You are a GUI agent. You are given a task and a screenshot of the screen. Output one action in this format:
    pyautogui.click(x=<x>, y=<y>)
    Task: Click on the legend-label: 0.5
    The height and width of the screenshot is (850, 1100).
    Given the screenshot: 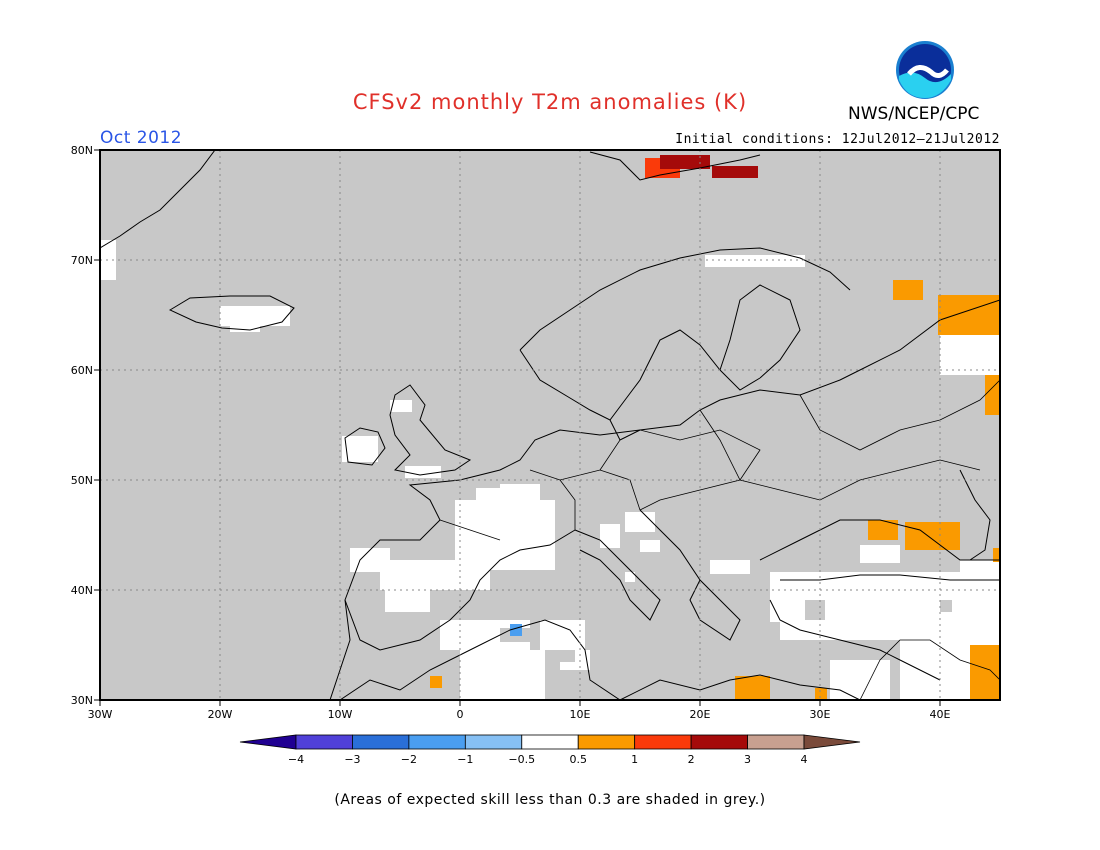 What is the action you would take?
    pyautogui.click(x=578, y=759)
    